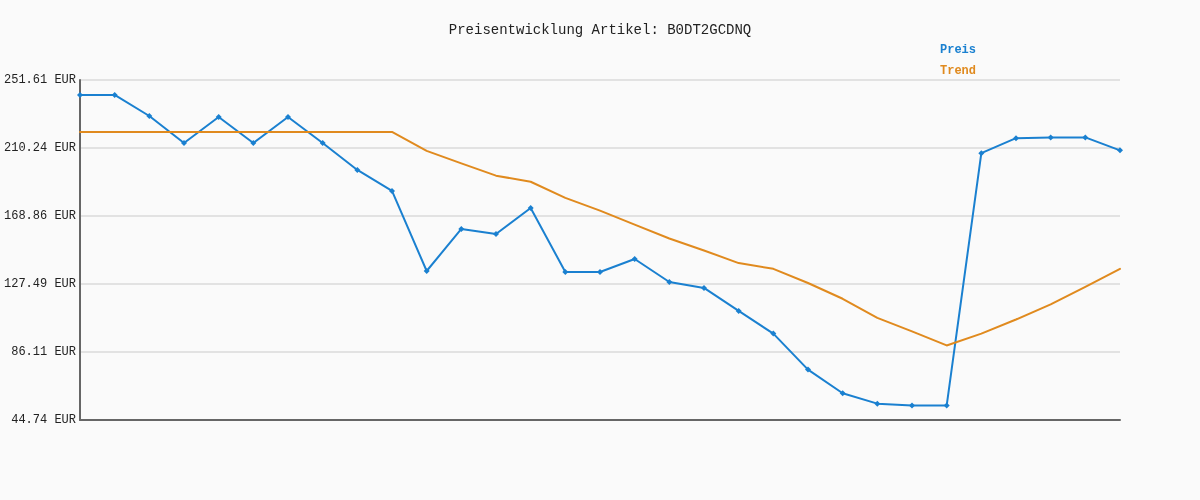 This screenshot has width=1200, height=500. What do you see at coordinates (43, 420) in the screenshot?
I see `y-tick-label: 44.74 EUR` at bounding box center [43, 420].